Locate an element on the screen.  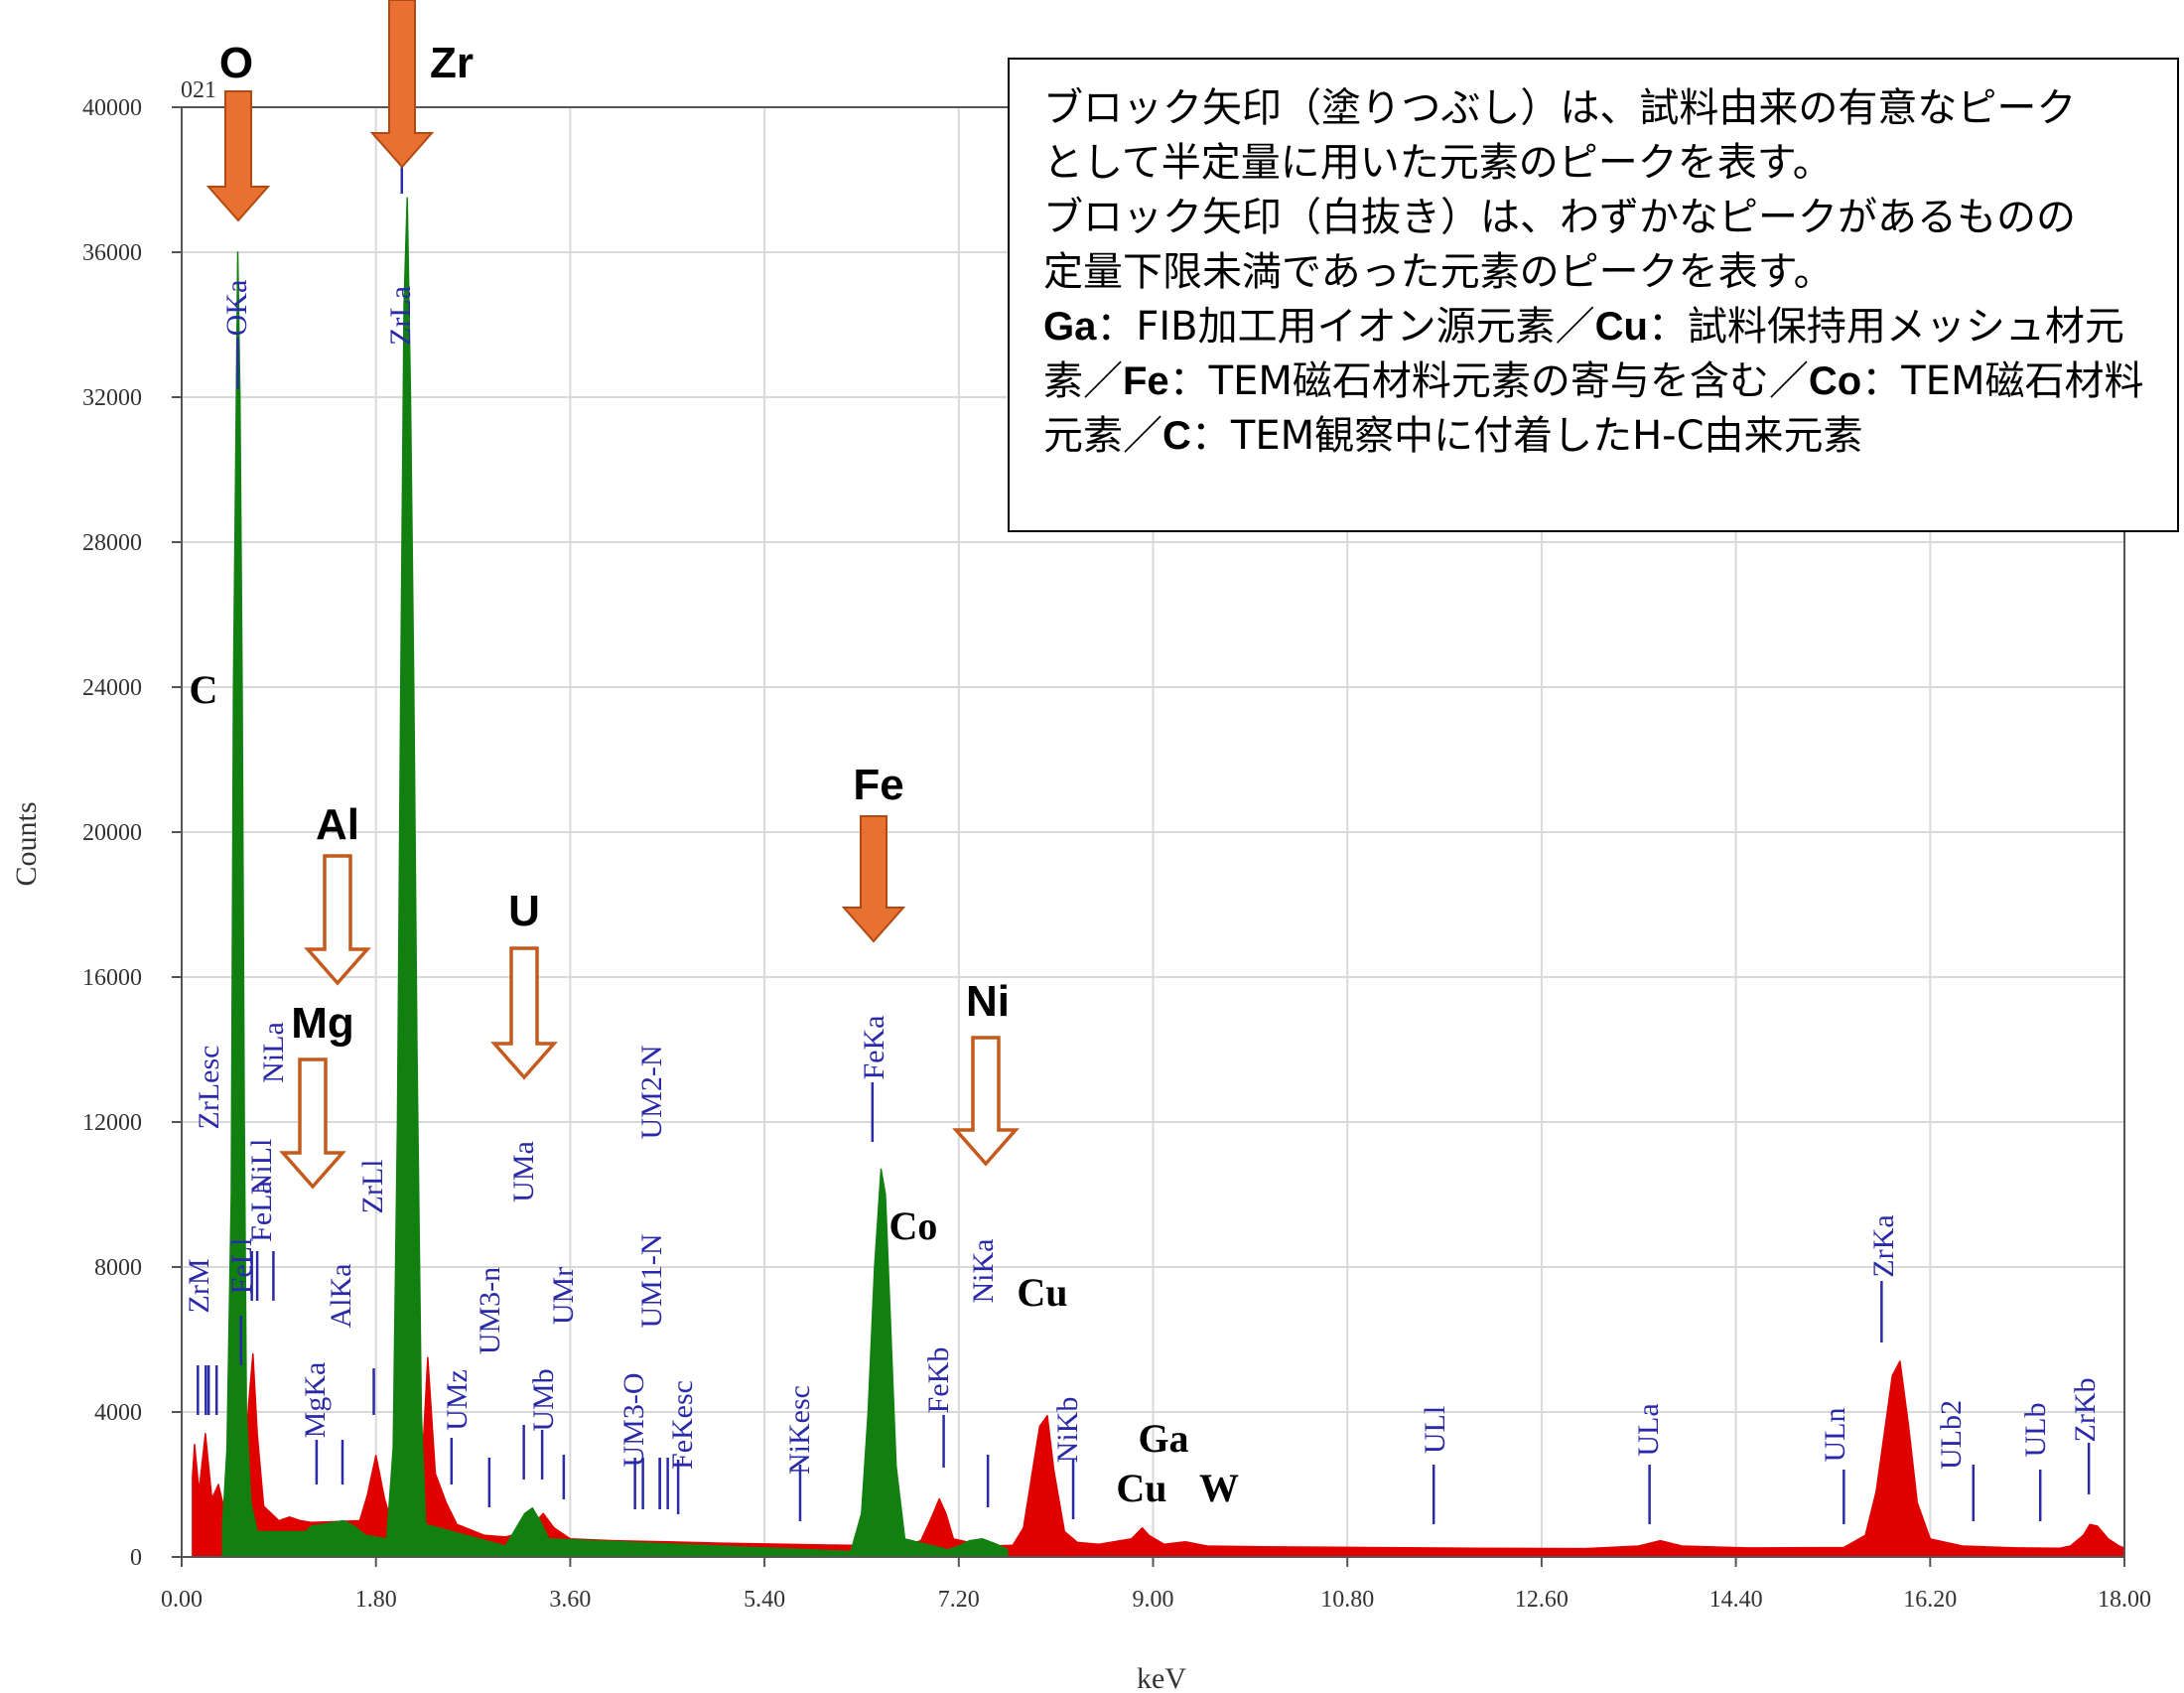
legend-fe-text: ：TEM磁石材料元素の寄与を含む／ is located at coordinates (1488, 381).